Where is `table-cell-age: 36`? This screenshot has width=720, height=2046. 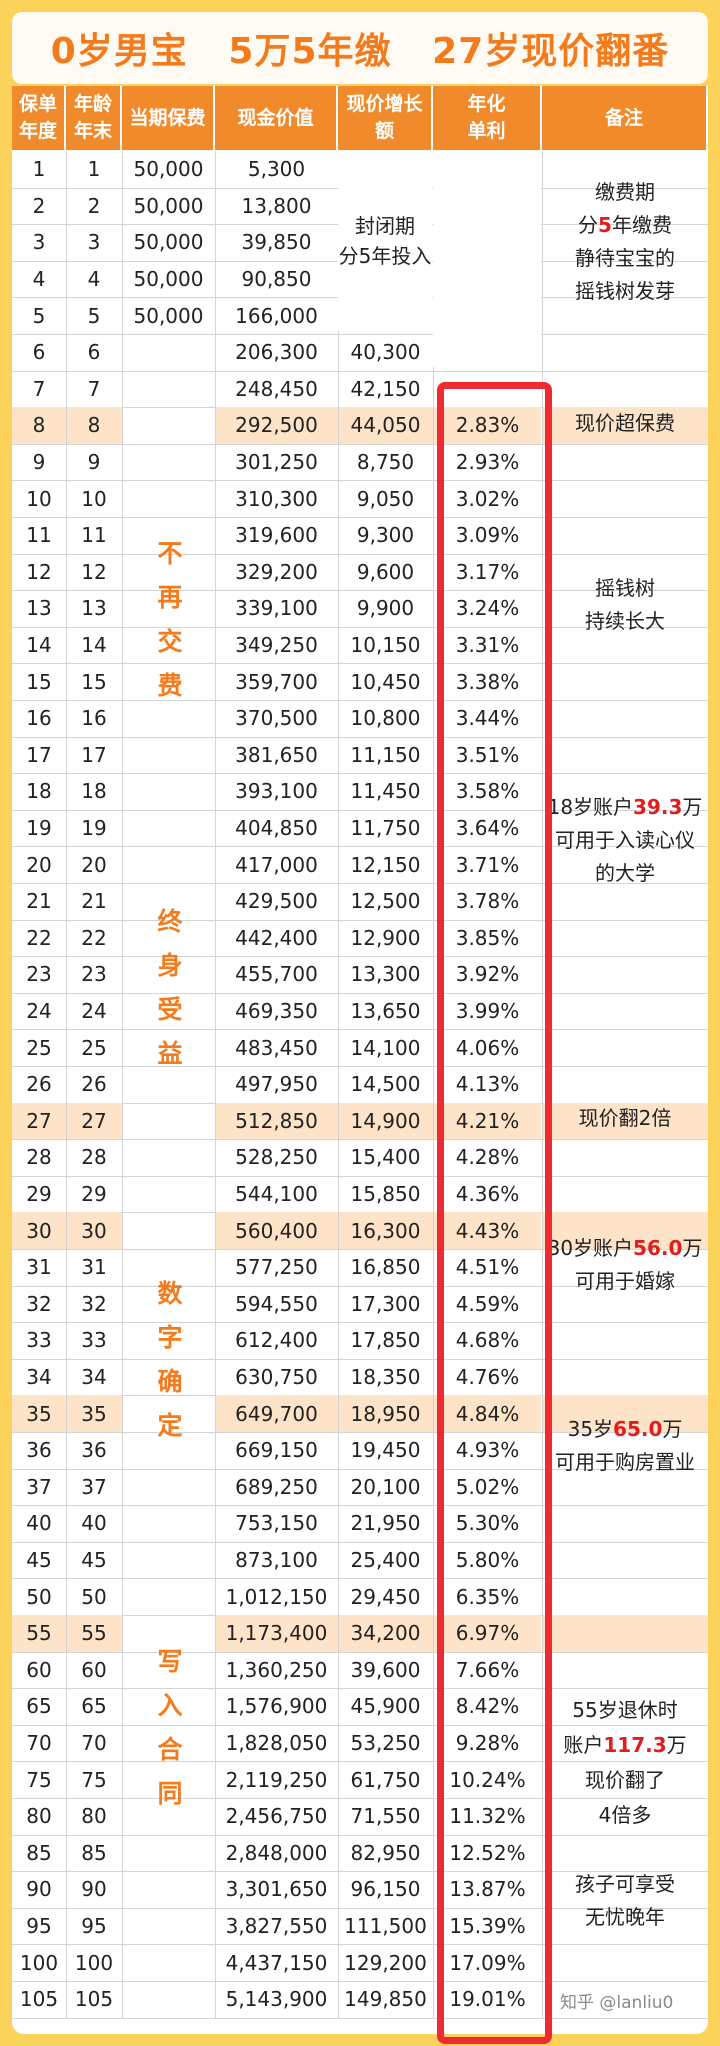 table-cell-age: 36 is located at coordinates (94, 1450).